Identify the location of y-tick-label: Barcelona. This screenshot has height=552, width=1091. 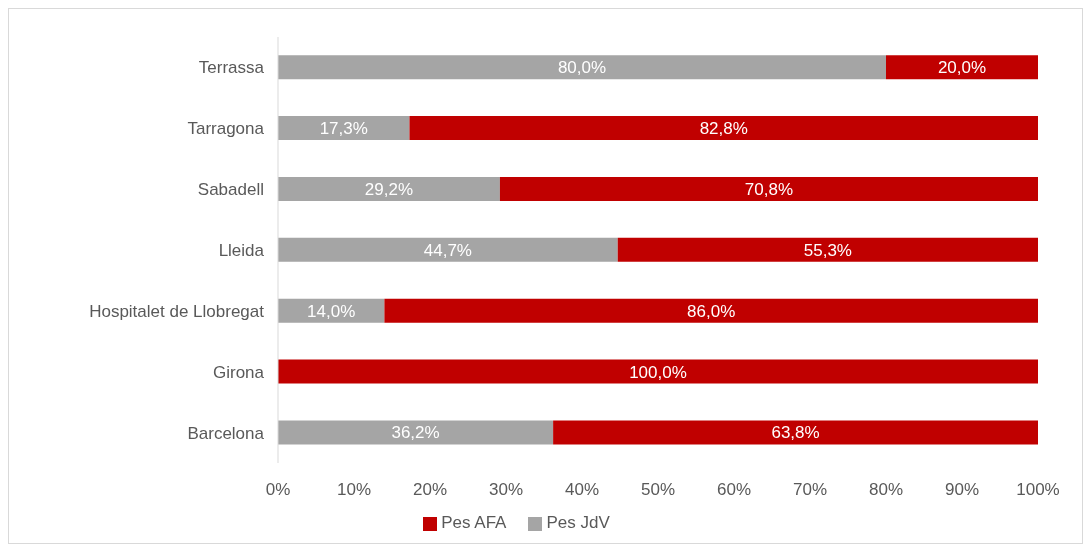
(226, 433).